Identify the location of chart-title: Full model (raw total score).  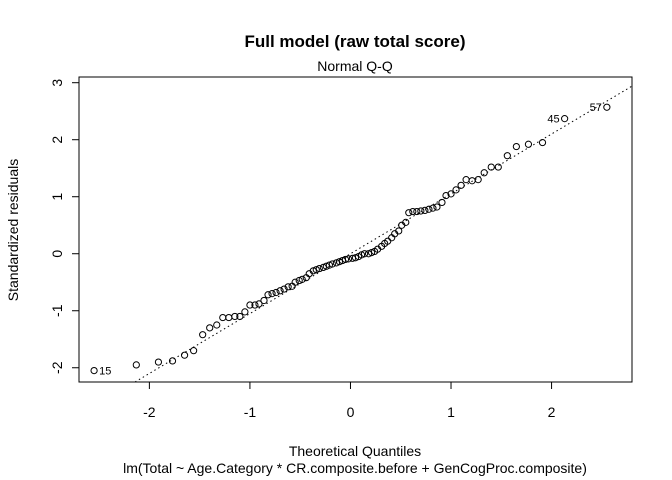
(354, 41).